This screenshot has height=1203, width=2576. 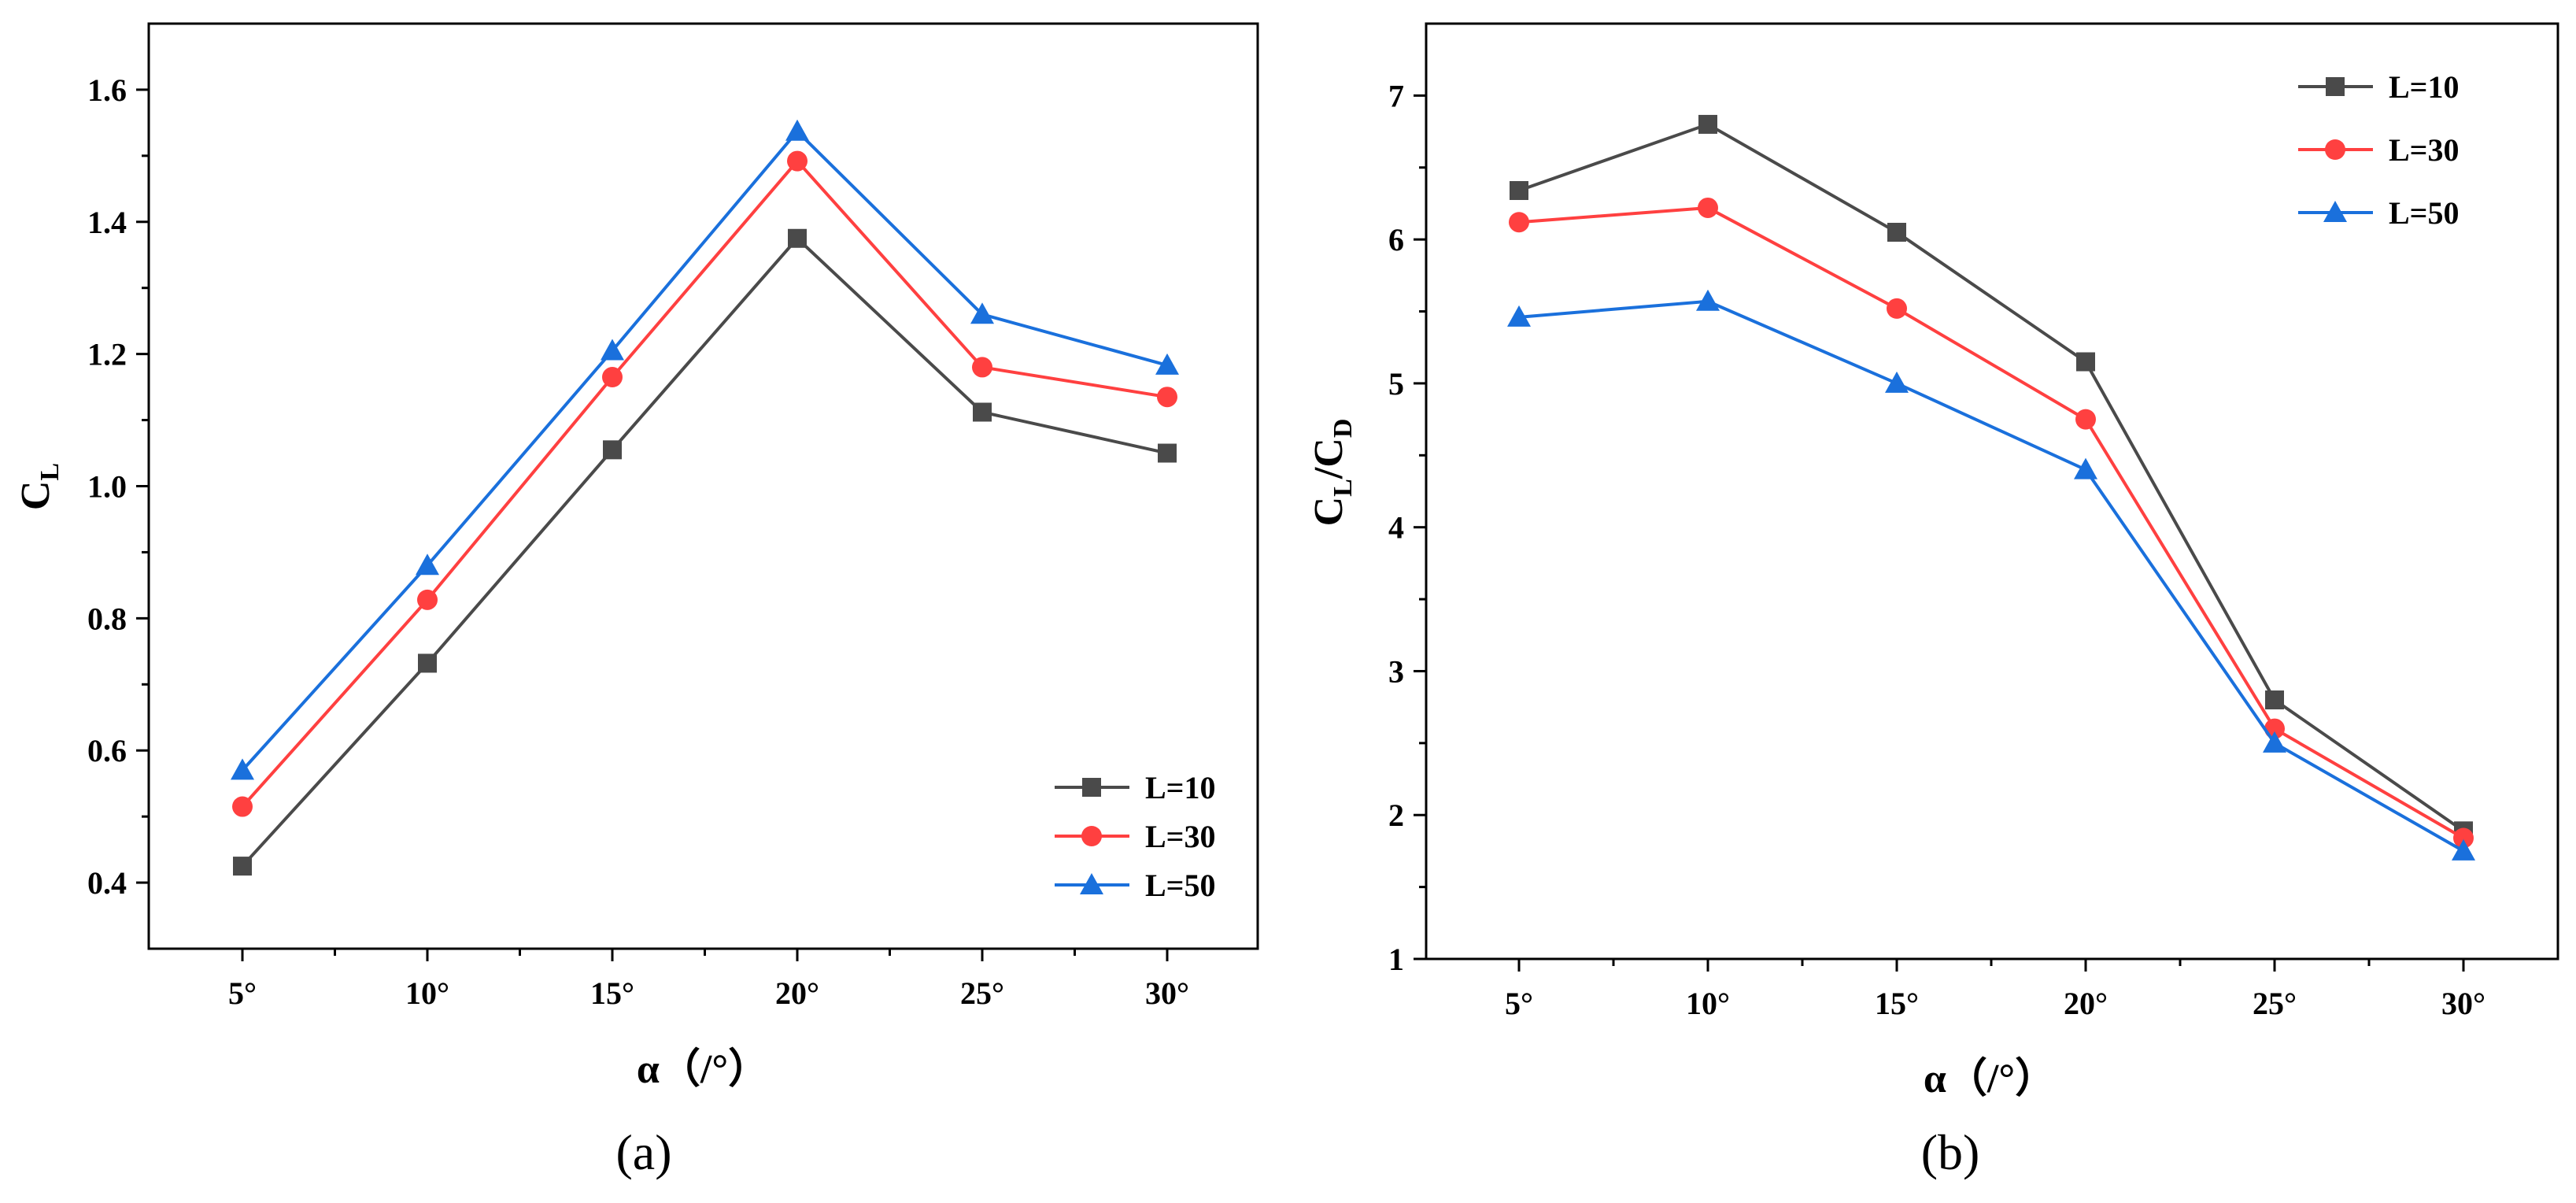 What do you see at coordinates (643, 1152) in the screenshot?
I see `panel-a-label: (a)` at bounding box center [643, 1152].